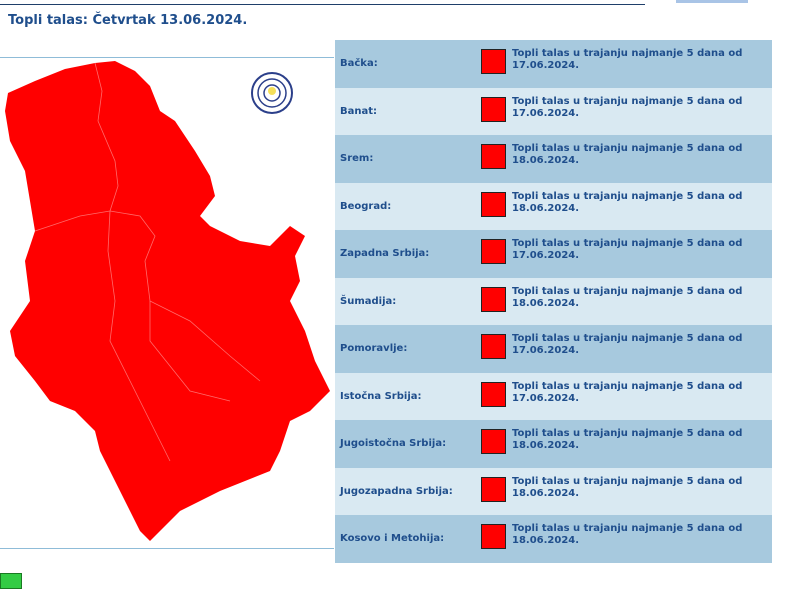  What do you see at coordinates (366, 206) in the screenshot?
I see `region-name: Beograd:` at bounding box center [366, 206].